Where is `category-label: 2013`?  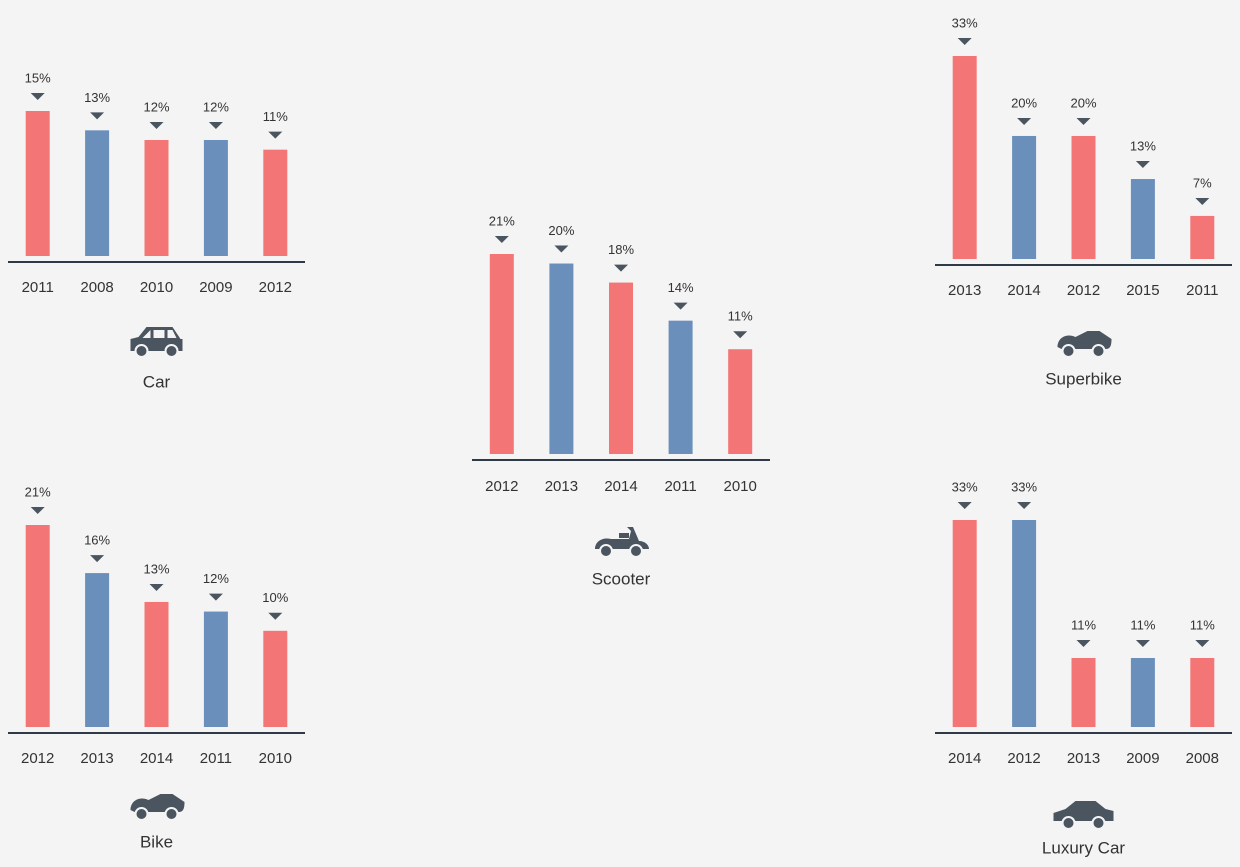
category-label: 2013 is located at coordinates (561, 486).